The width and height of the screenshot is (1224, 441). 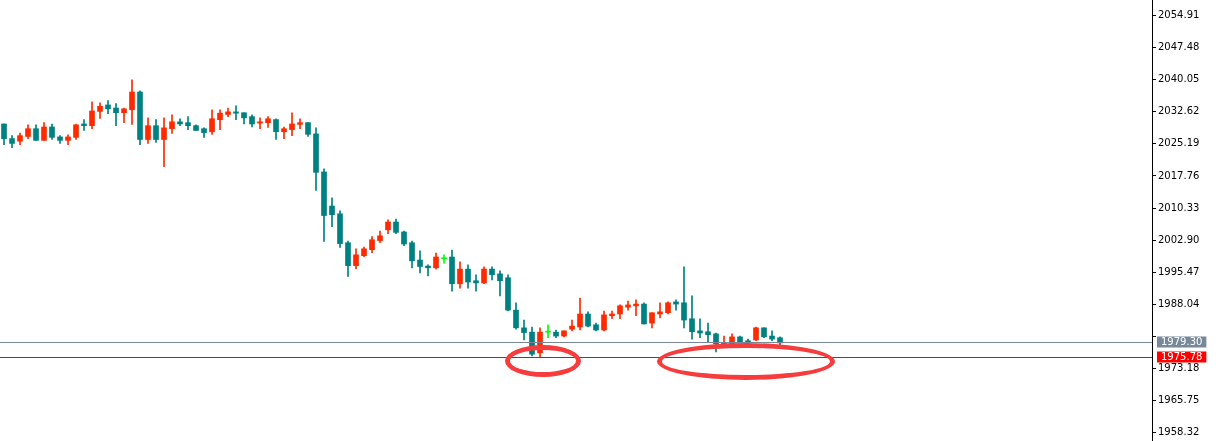 I want to click on y-tick-label: 2002.90, so click(x=1179, y=239).